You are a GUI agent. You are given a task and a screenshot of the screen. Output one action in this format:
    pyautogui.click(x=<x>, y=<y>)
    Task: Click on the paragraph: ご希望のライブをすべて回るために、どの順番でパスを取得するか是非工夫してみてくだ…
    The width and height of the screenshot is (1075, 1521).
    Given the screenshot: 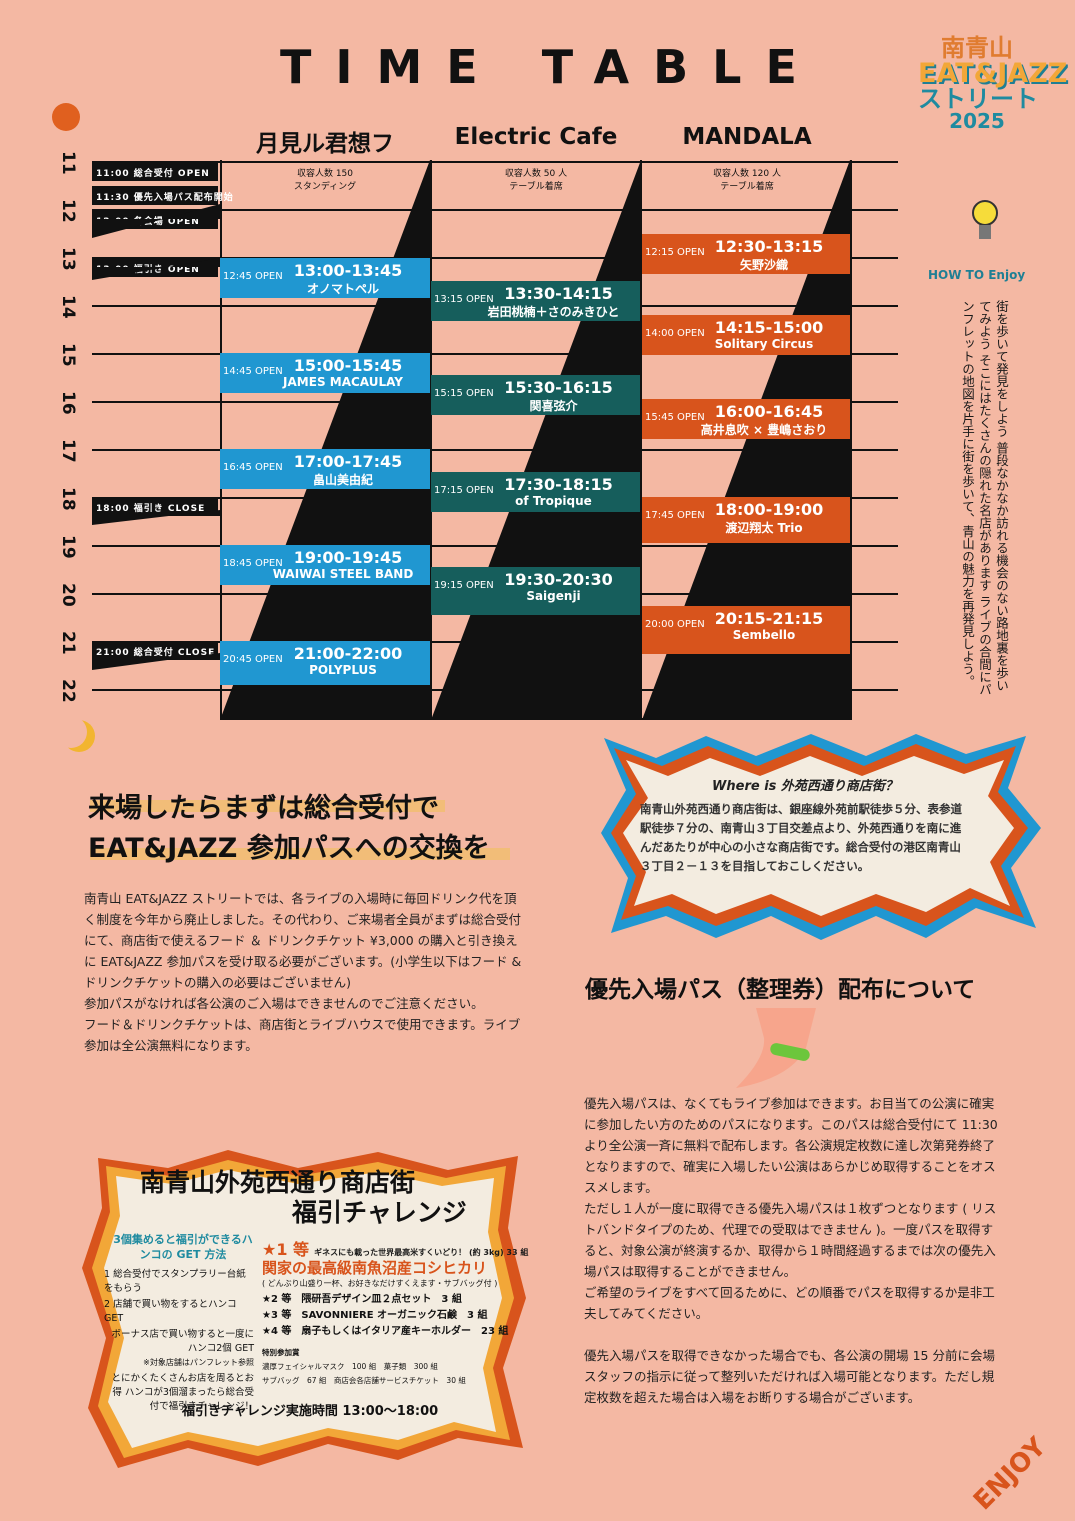 What is the action you would take?
    pyautogui.click(x=789, y=1303)
    